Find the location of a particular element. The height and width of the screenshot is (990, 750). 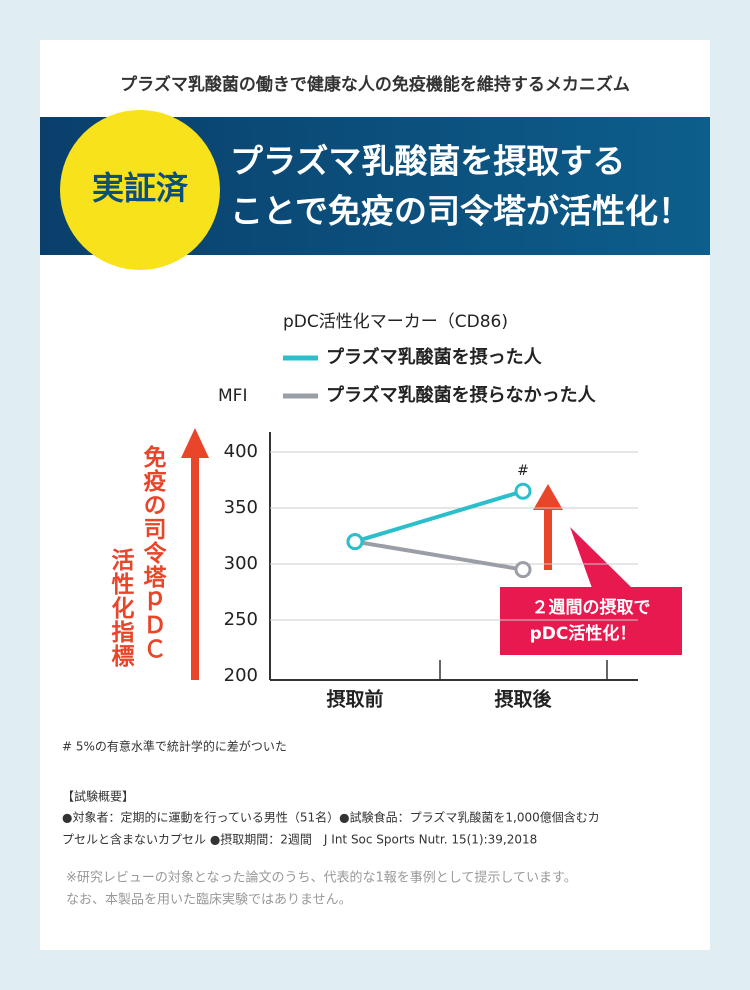

y-tick-label: 250 is located at coordinates (241, 619).